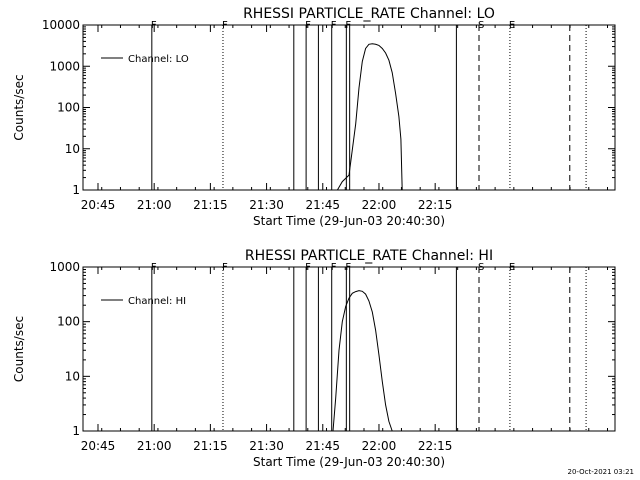 This screenshot has height=480, width=640. What do you see at coordinates (158, 59) in the screenshot?
I see `legend-label: Channel: LO` at bounding box center [158, 59].